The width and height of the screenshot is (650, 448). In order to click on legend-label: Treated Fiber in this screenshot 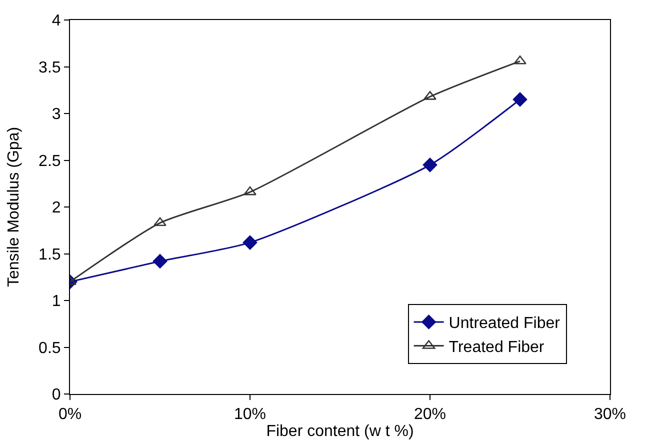, I will do `click(496, 347)`.